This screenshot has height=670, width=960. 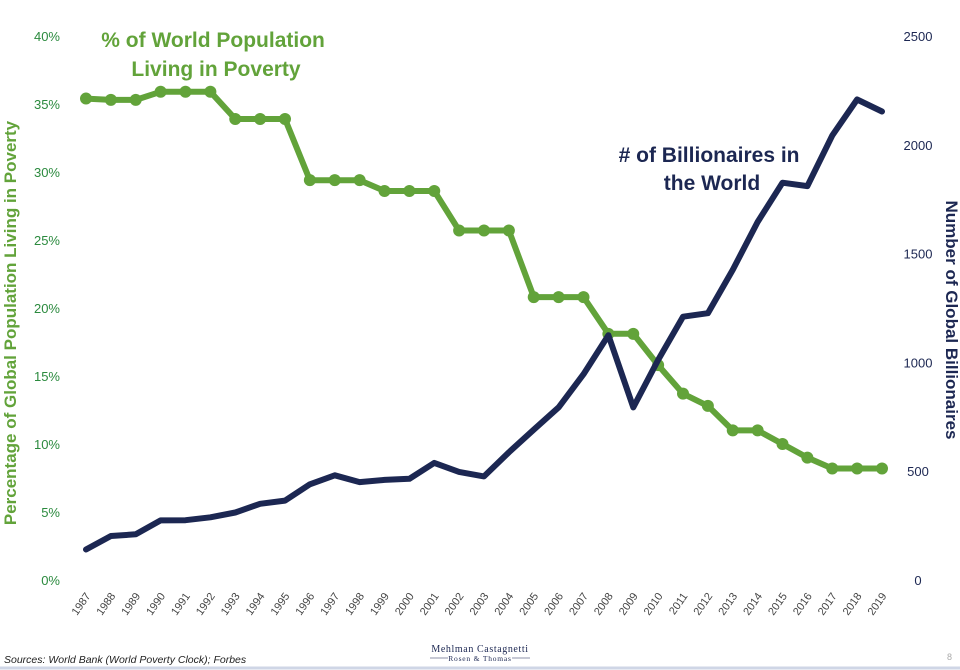 What do you see at coordinates (47, 36) in the screenshot?
I see `left-tick-label: 40%` at bounding box center [47, 36].